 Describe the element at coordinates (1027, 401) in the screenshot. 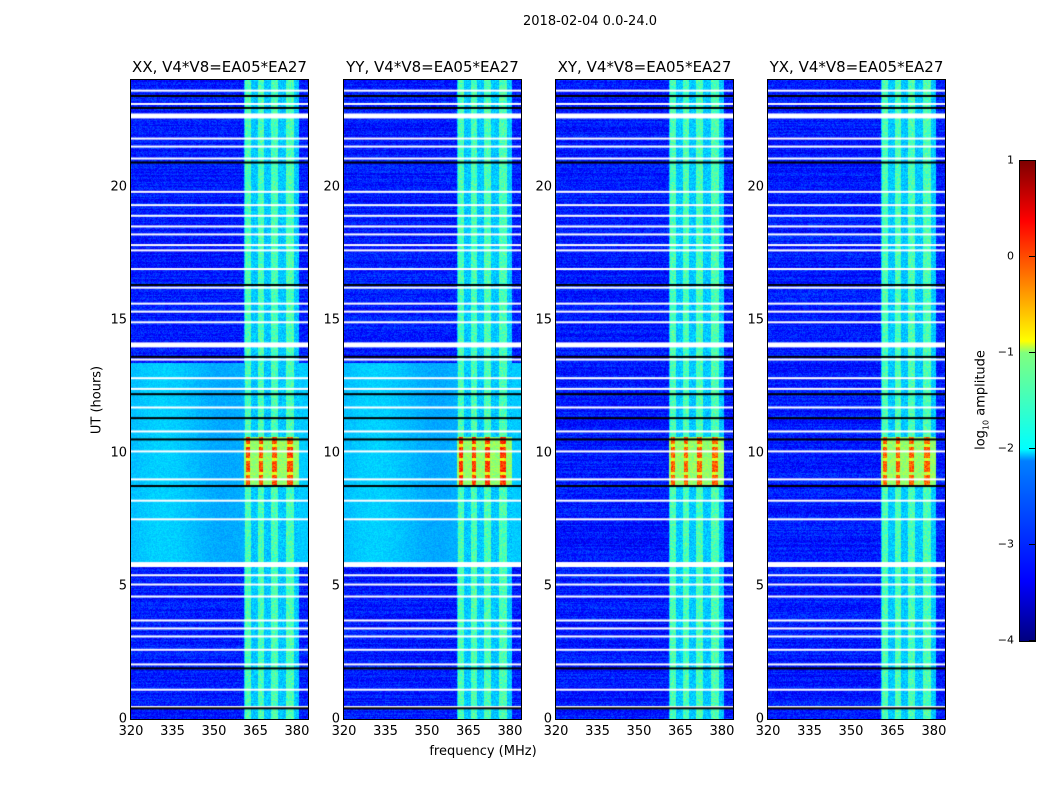

I see `colorbar` at that location.